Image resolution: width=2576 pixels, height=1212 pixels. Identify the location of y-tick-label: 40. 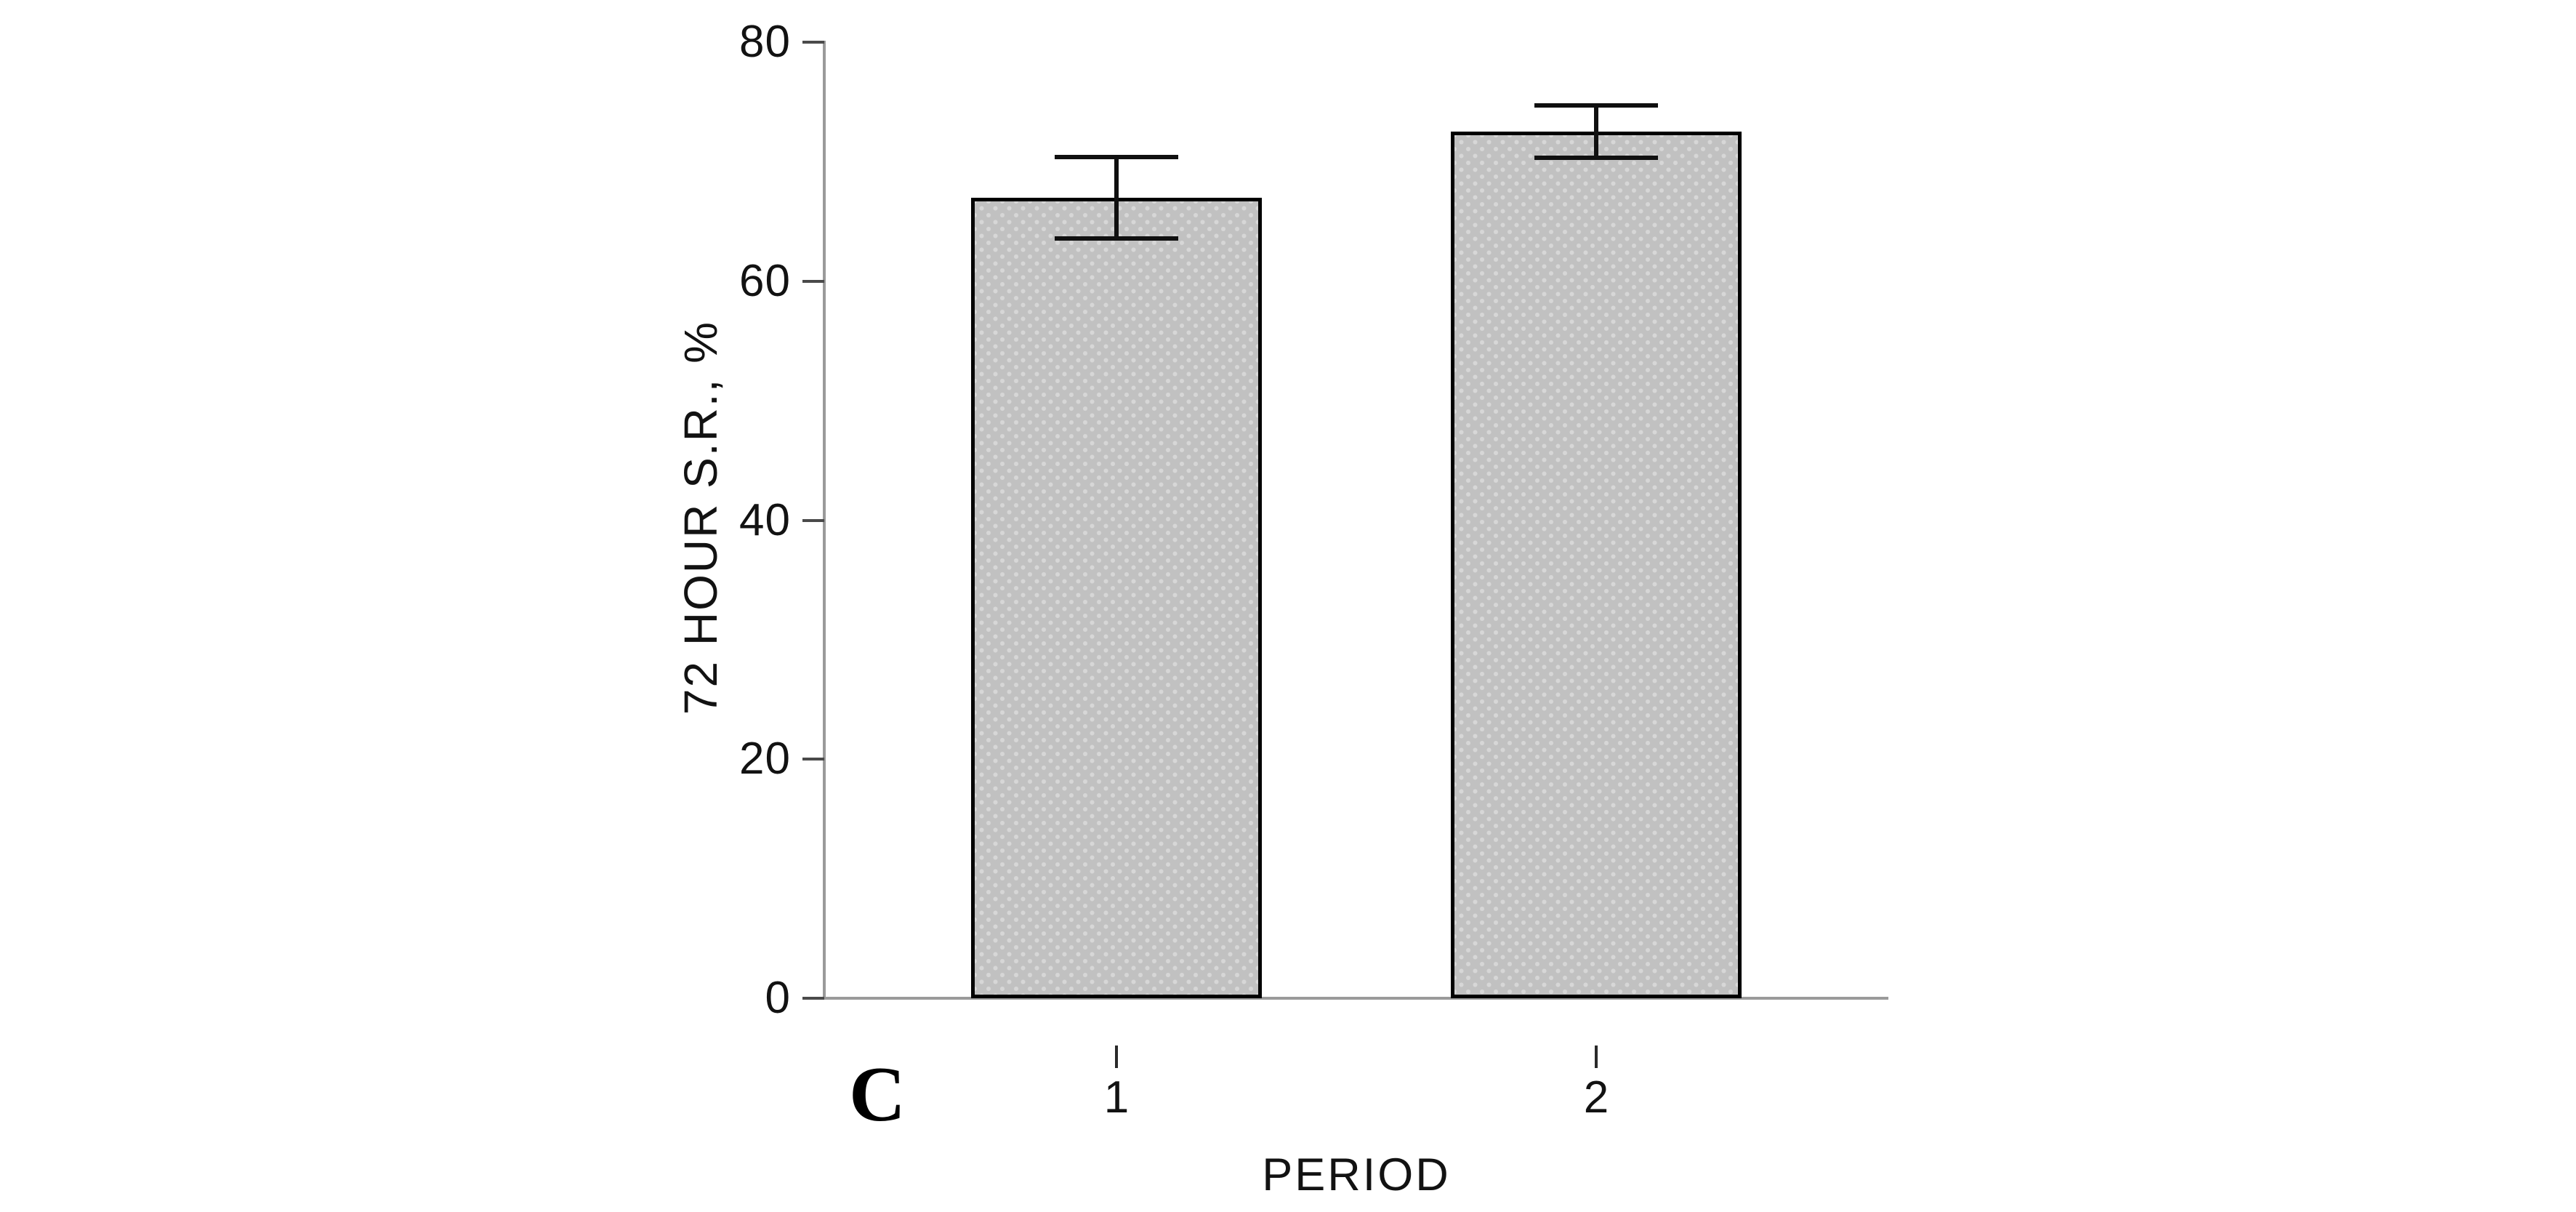
(765, 519).